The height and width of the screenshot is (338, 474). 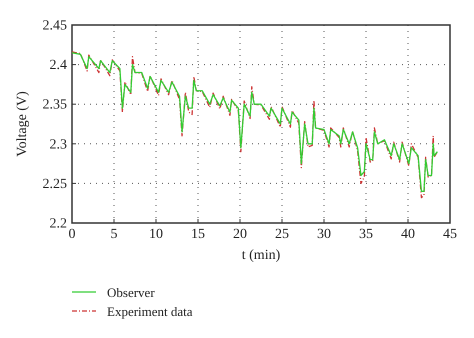 What do you see at coordinates (131, 292) in the screenshot?
I see `legend-label: Observer` at bounding box center [131, 292].